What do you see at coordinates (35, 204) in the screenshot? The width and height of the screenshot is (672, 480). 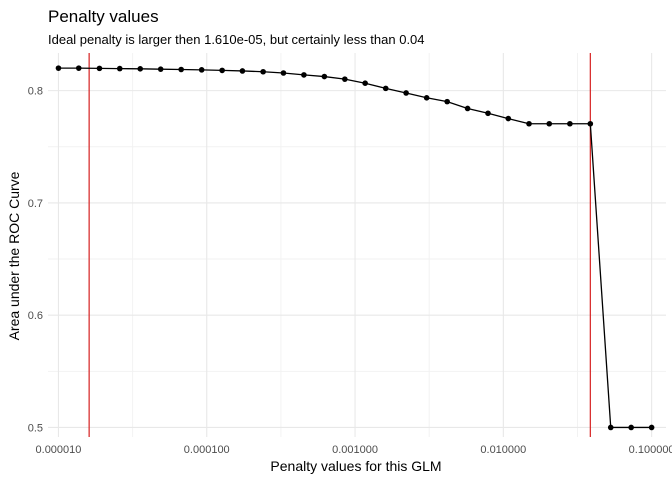 I see `y-tick-label: 0.7` at bounding box center [35, 204].